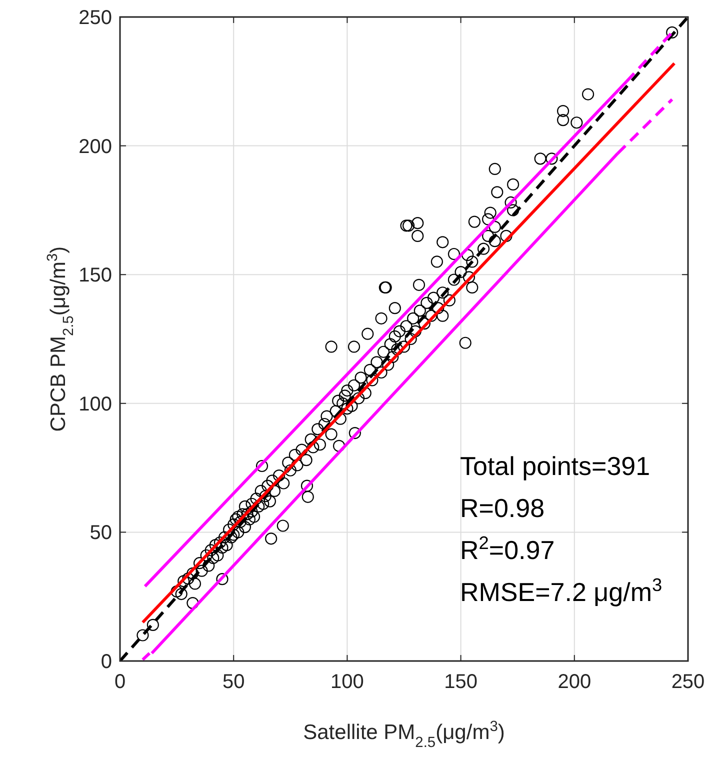 Image resolution: width=725 pixels, height=758 pixels. I want to click on x-tick-label: 50, so click(233, 682).